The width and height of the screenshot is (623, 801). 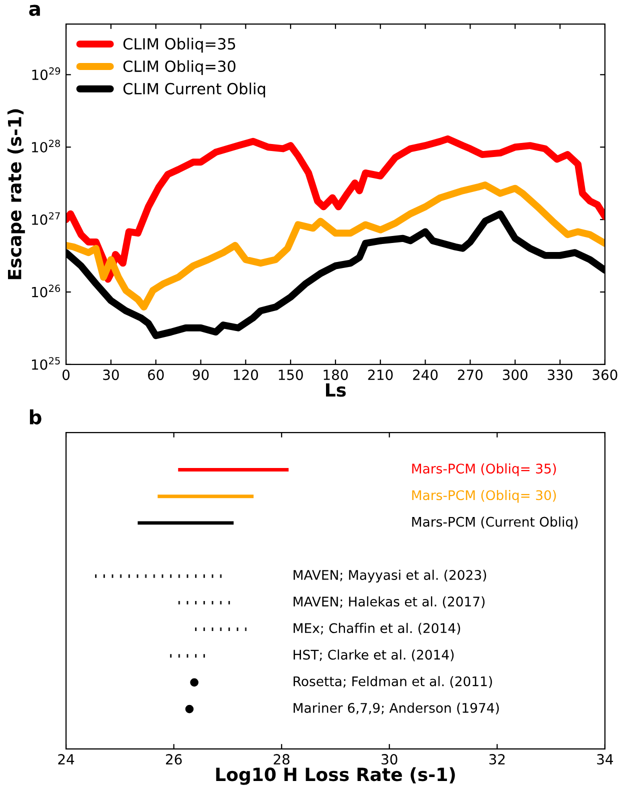 I want to click on y-tick-label: 10$^{28}$, so click(x=46, y=146).